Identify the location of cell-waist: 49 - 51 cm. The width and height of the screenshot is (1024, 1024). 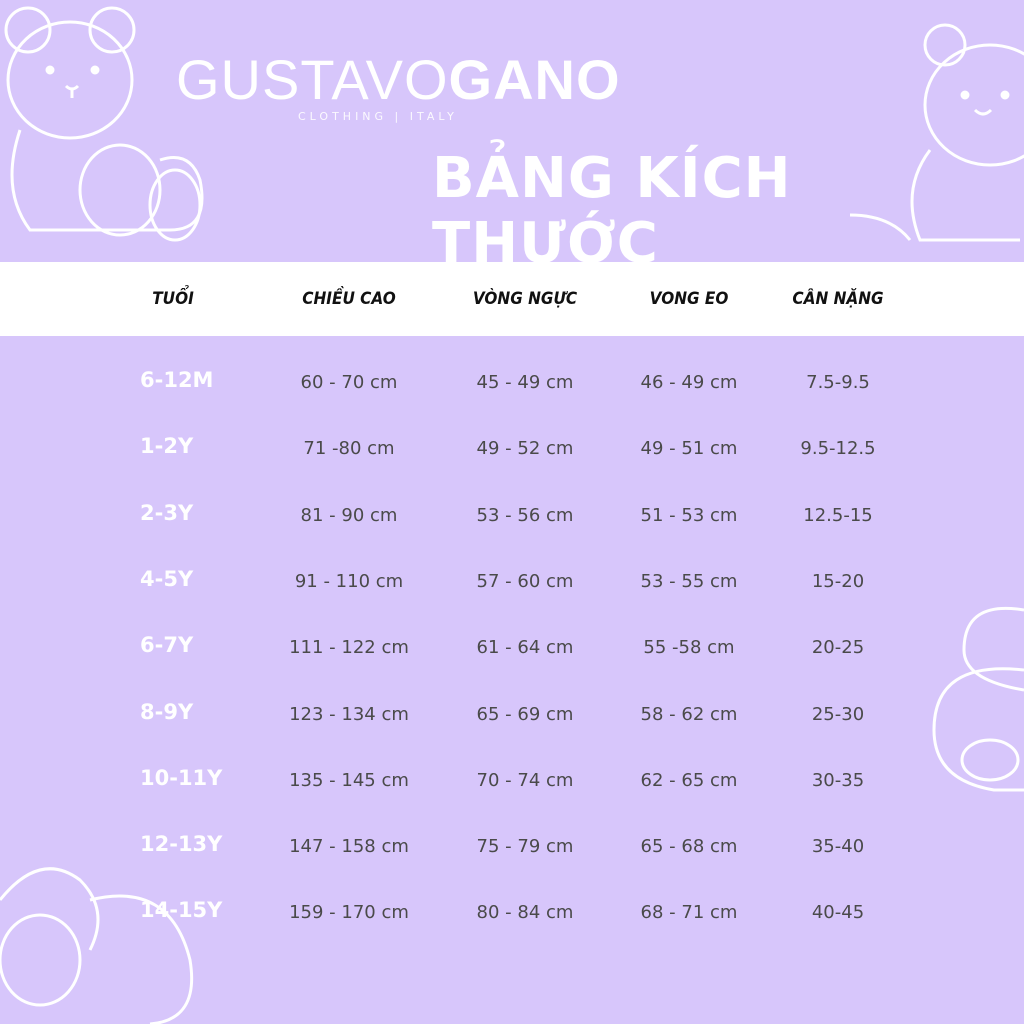
(689, 449).